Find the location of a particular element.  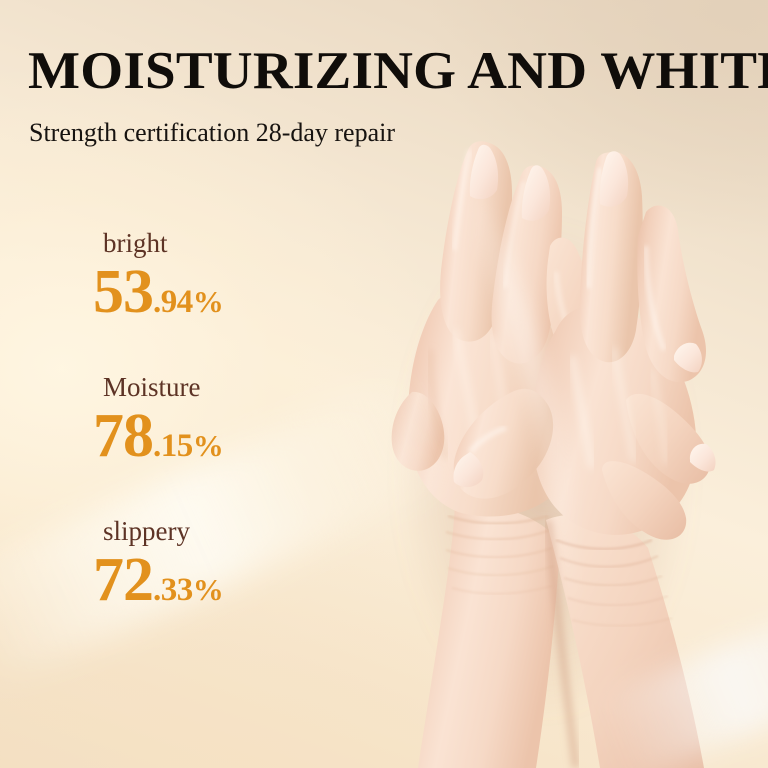

stat-integer: 72 is located at coordinates (123, 580).